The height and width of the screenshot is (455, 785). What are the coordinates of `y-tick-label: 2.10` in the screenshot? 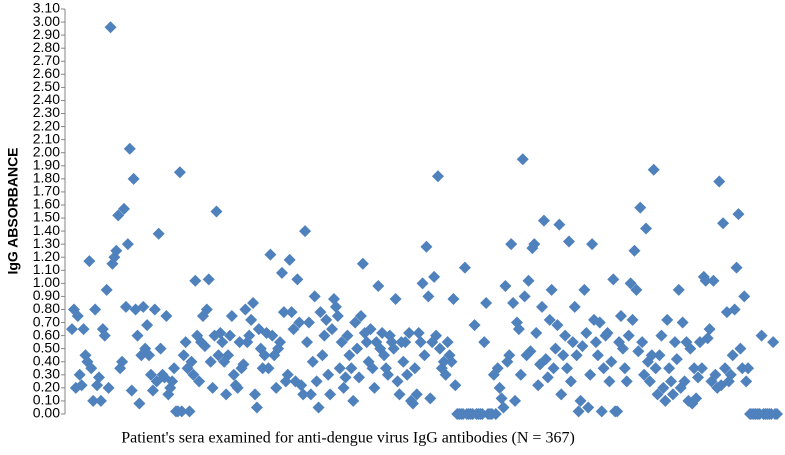 It's located at (46, 138).